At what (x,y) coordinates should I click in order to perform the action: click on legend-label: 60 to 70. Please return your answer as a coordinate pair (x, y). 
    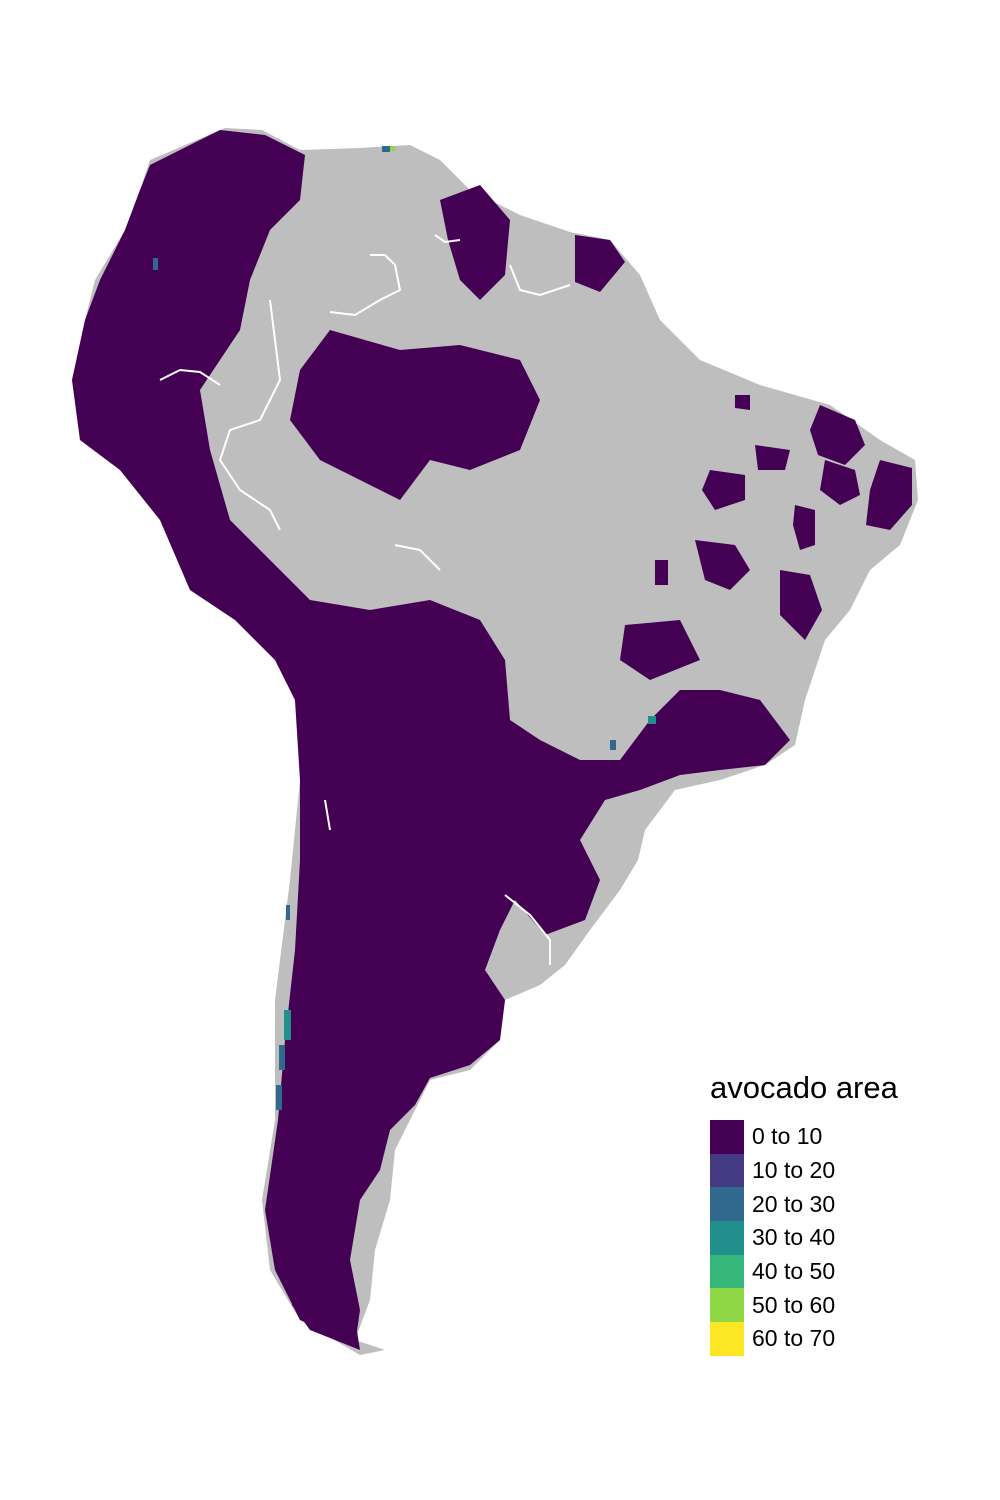
    Looking at the image, I should click on (794, 1338).